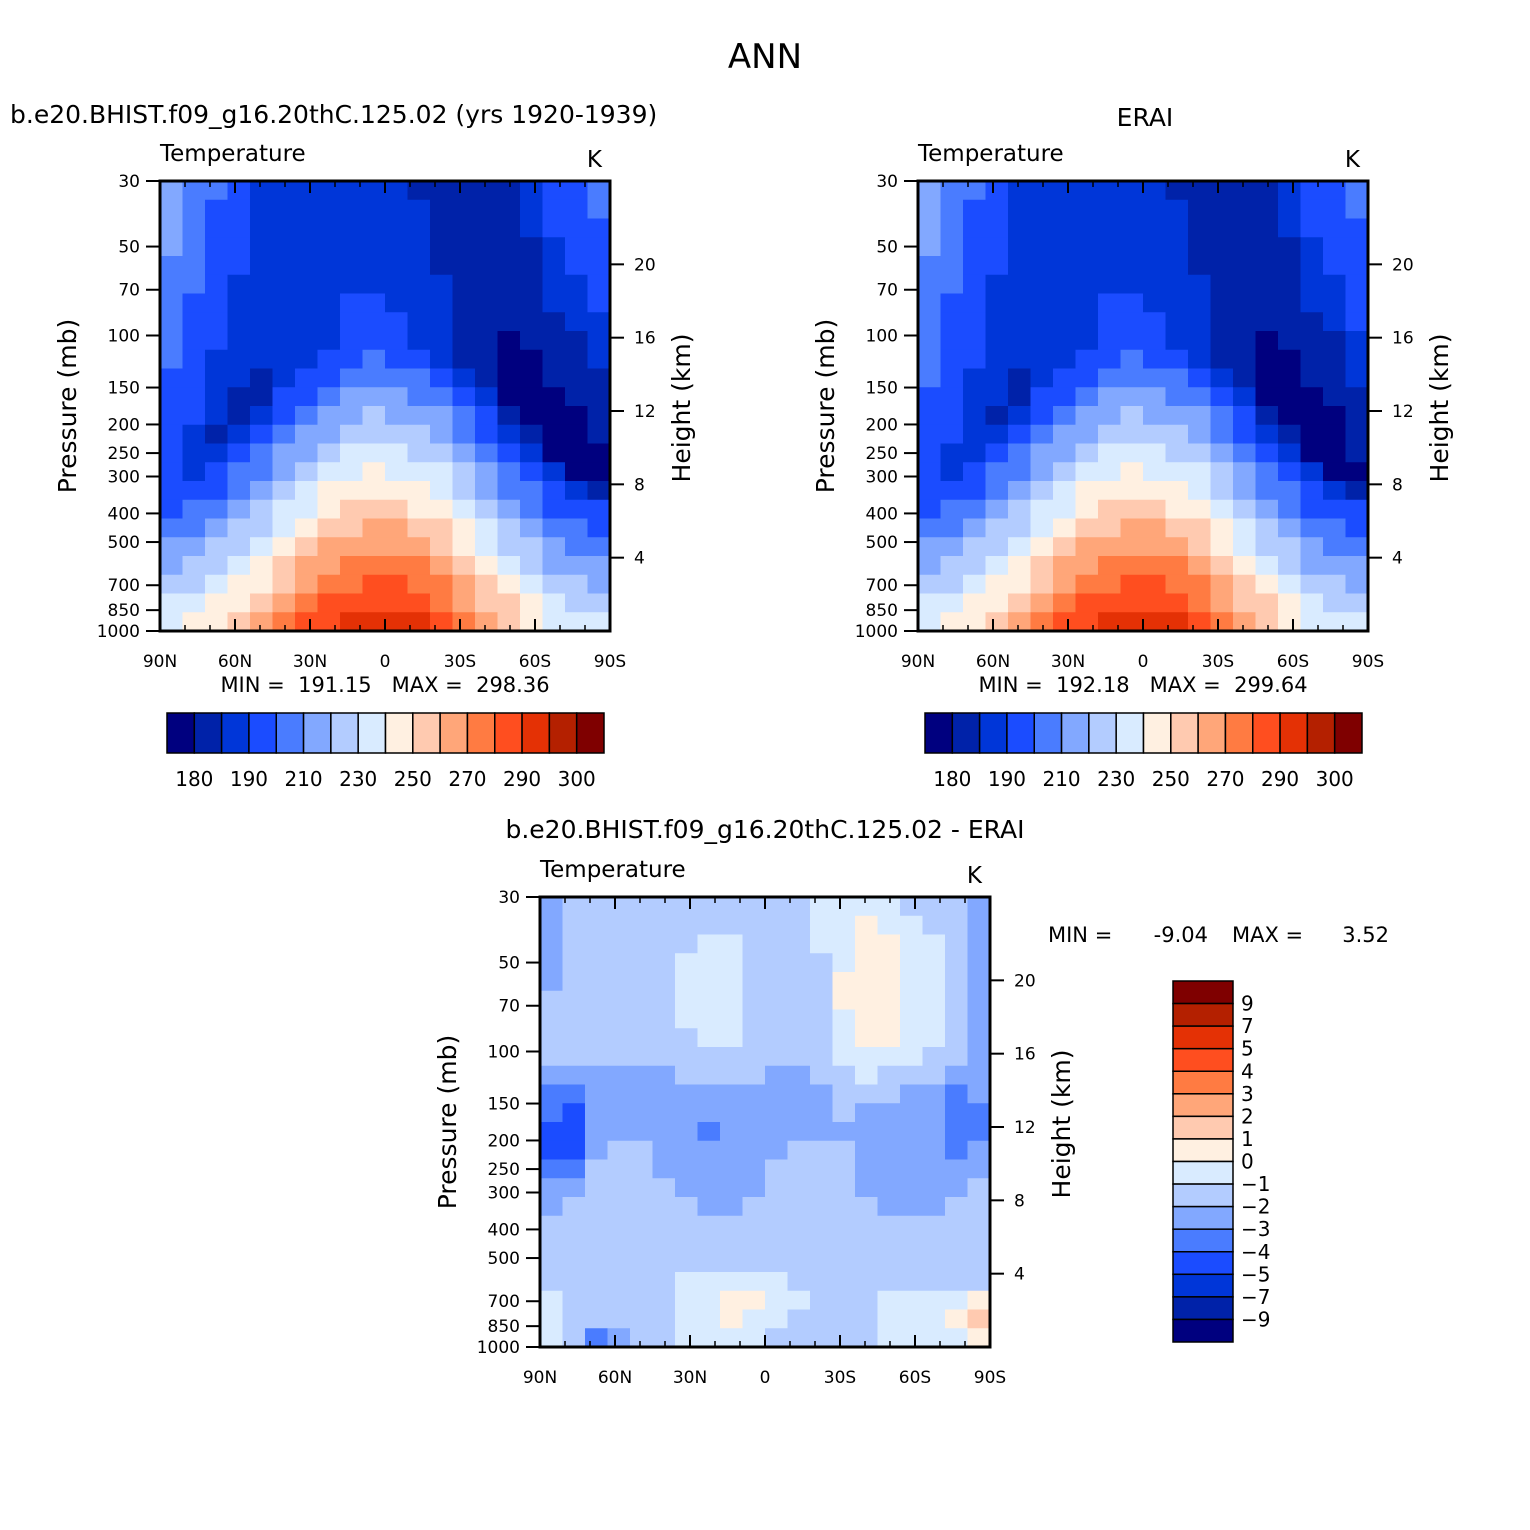 This screenshot has width=1530, height=1530. Describe the element at coordinates (124, 477) in the screenshot. I see `y-tick-label: 300` at that location.